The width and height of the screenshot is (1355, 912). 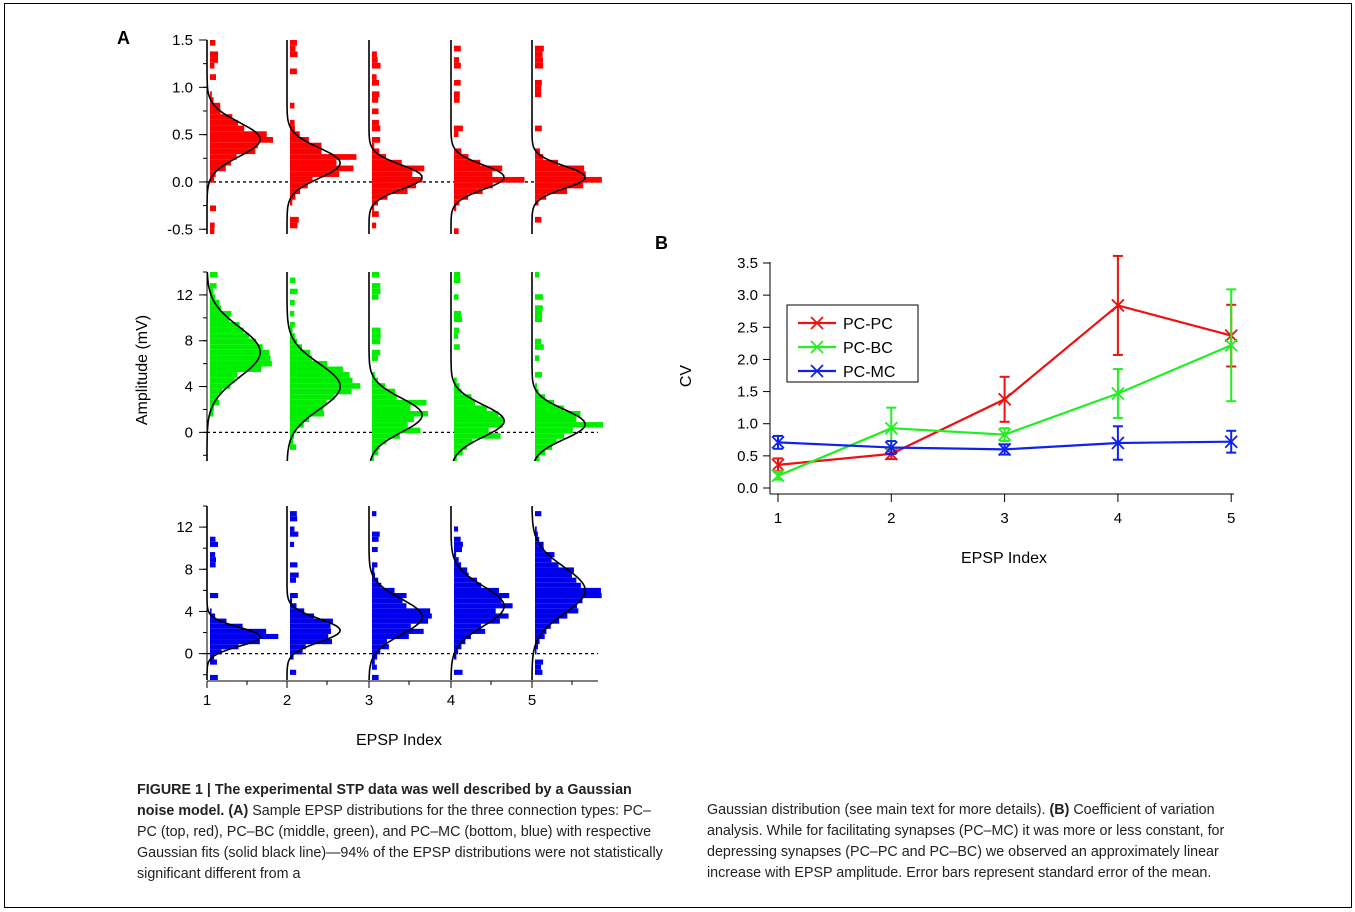 I want to click on y-tick-label: 2.0, so click(x=747, y=359).